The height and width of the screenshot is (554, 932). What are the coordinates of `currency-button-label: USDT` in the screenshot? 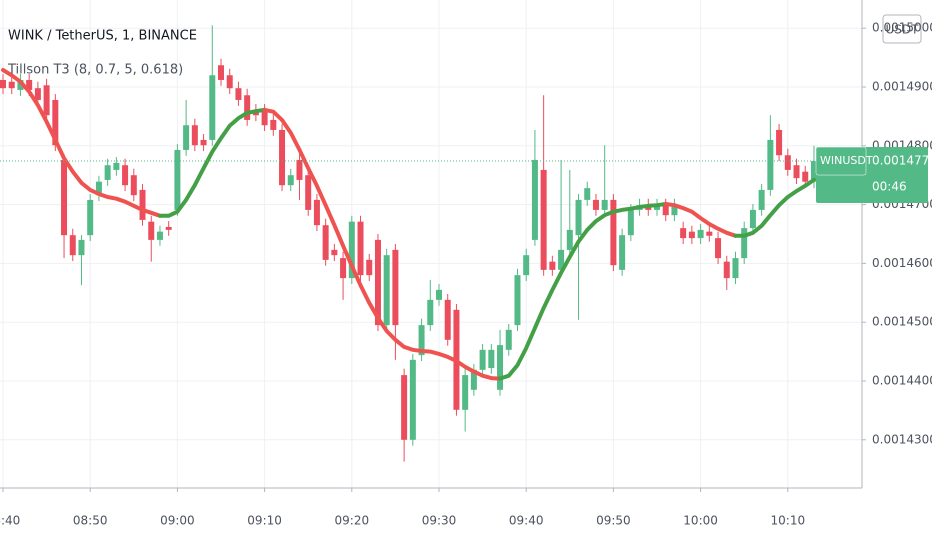 It's located at (903, 30).